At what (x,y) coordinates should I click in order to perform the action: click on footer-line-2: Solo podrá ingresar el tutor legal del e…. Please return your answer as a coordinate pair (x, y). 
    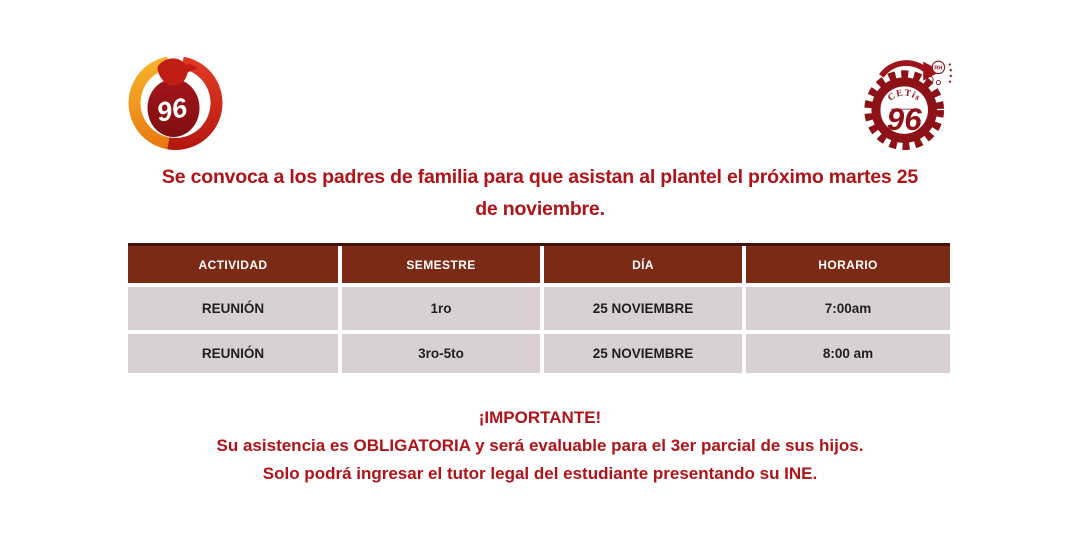
    Looking at the image, I should click on (540, 473).